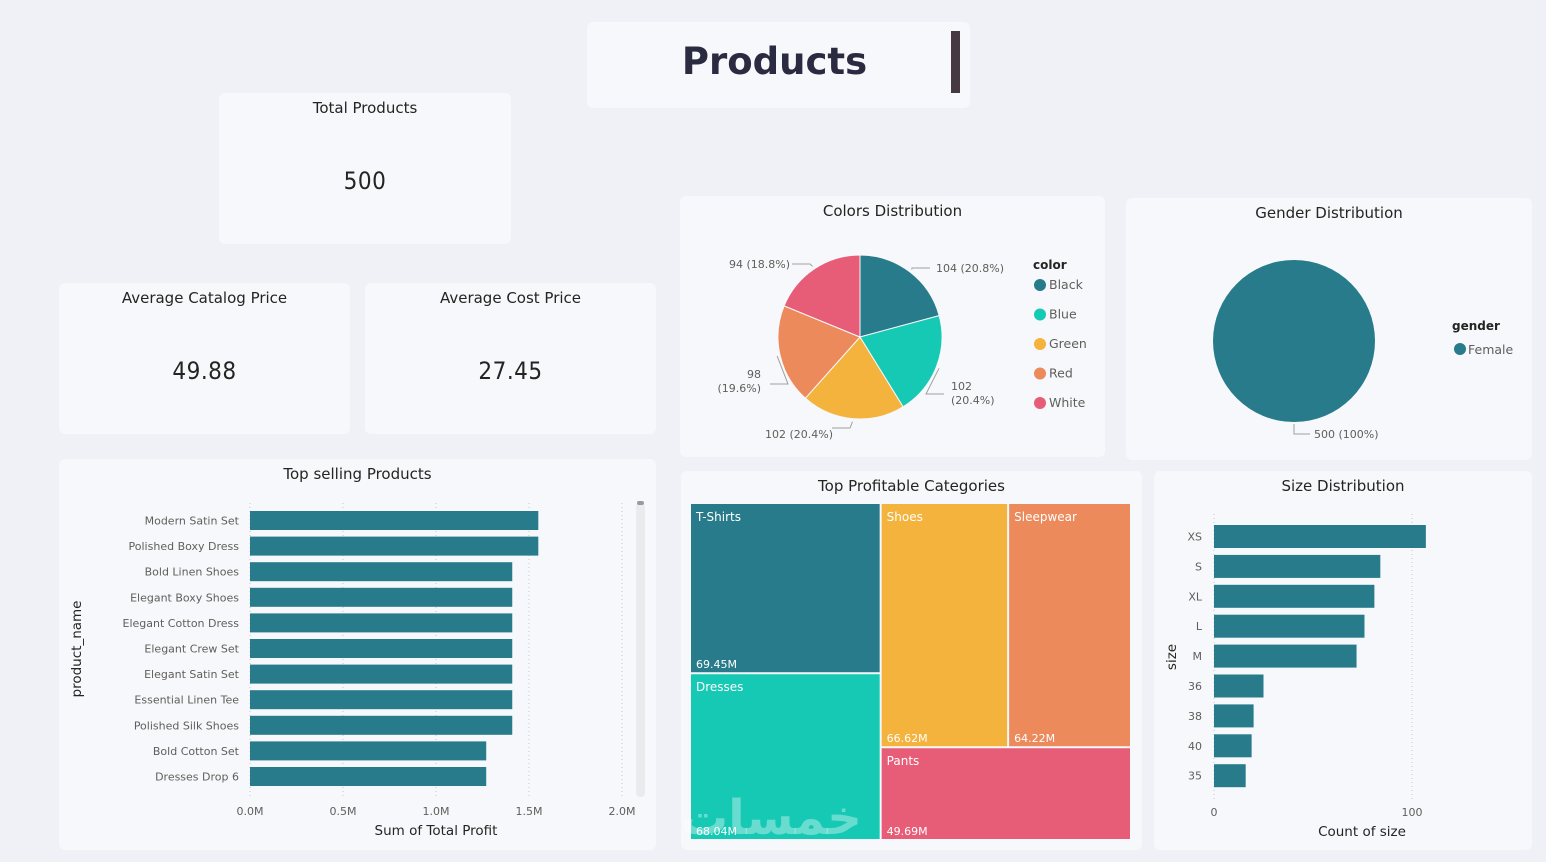 The height and width of the screenshot is (862, 1546). I want to click on y-axis-title: product_name, so click(77, 649).